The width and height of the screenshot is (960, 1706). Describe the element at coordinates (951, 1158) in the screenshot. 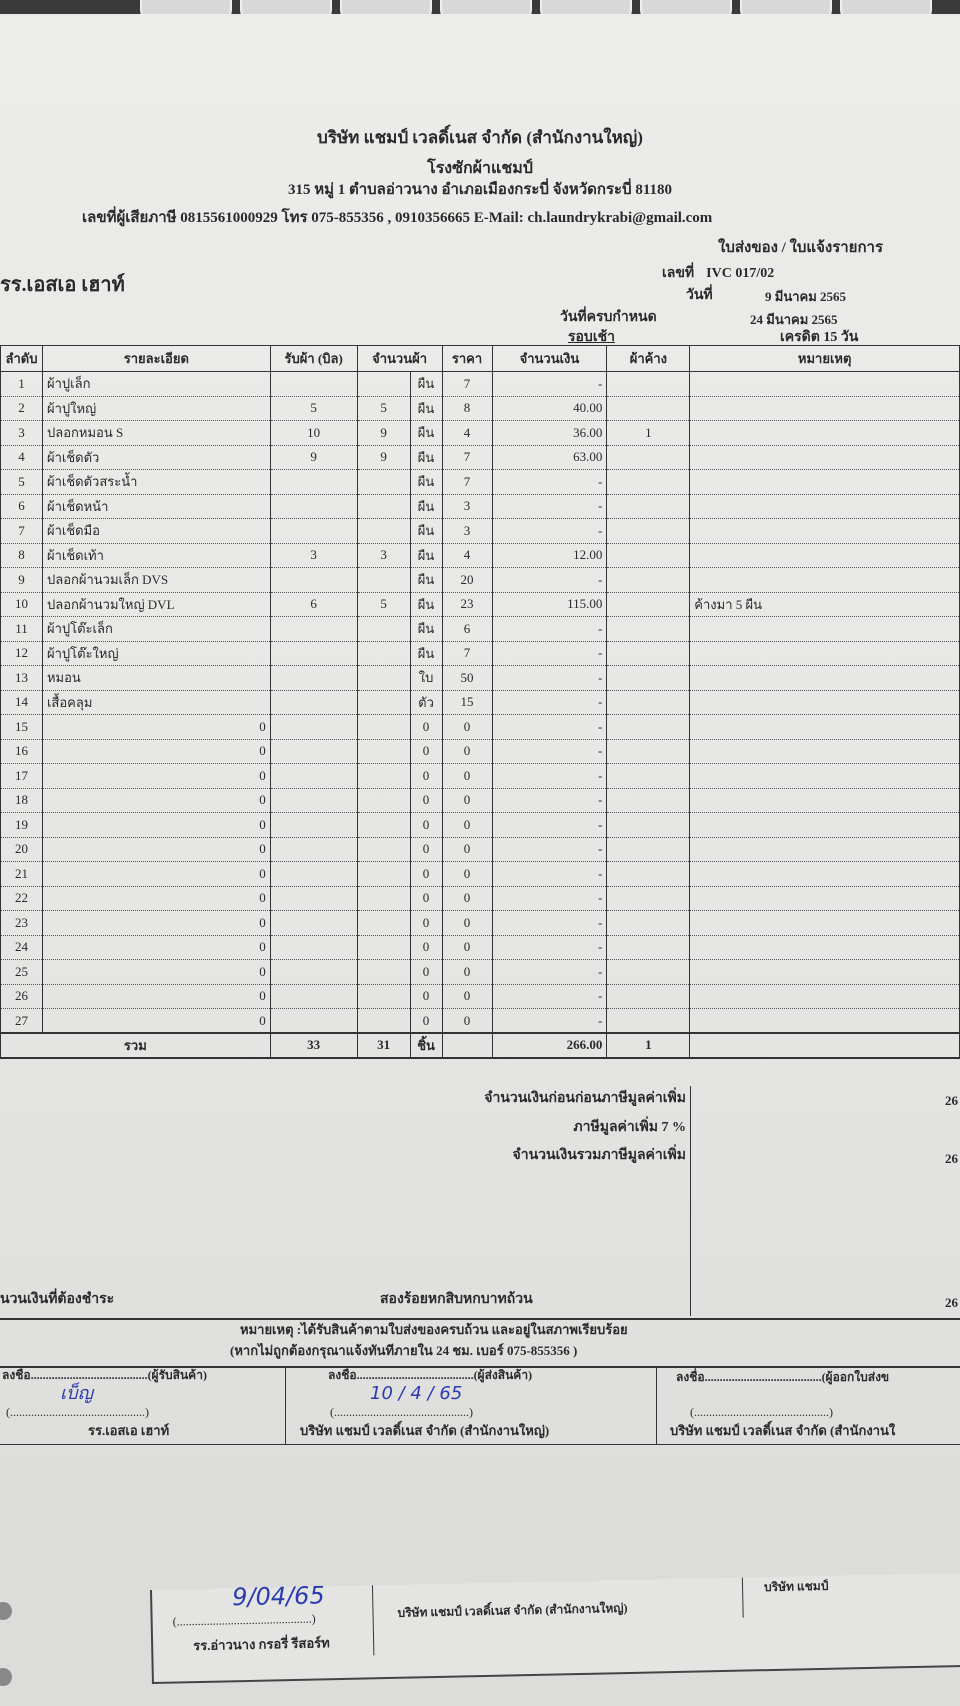

I see `incl-vat-value: 26` at that location.